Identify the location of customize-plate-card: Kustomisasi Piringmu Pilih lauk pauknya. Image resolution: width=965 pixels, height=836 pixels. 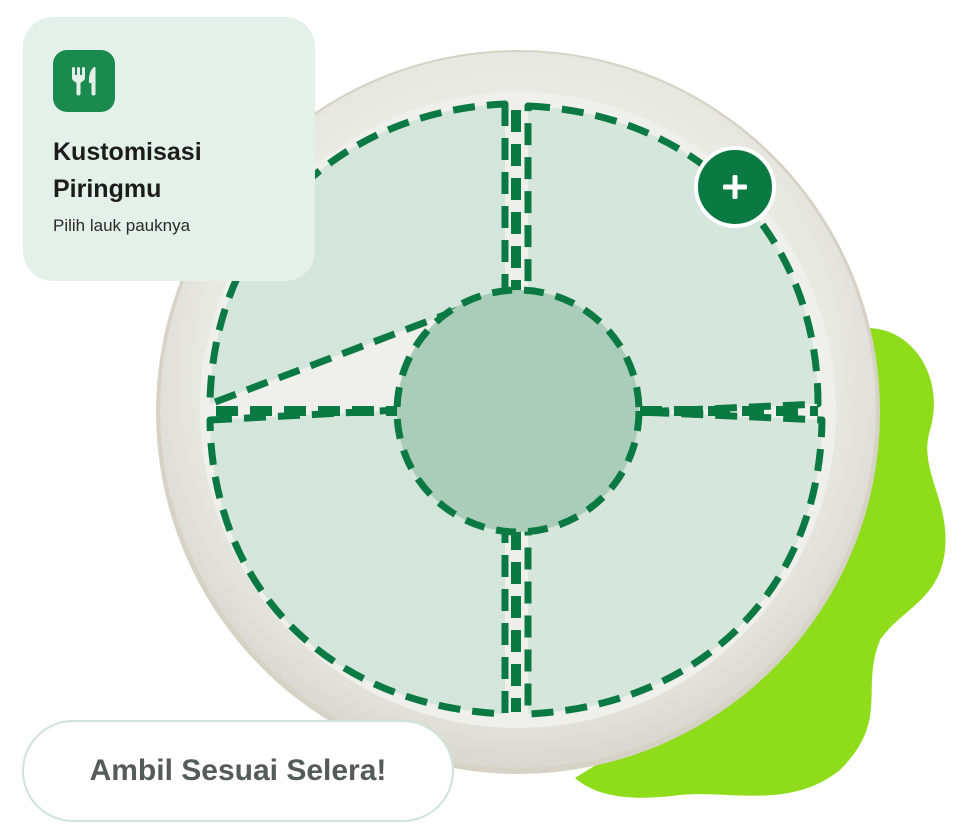
(169, 149).